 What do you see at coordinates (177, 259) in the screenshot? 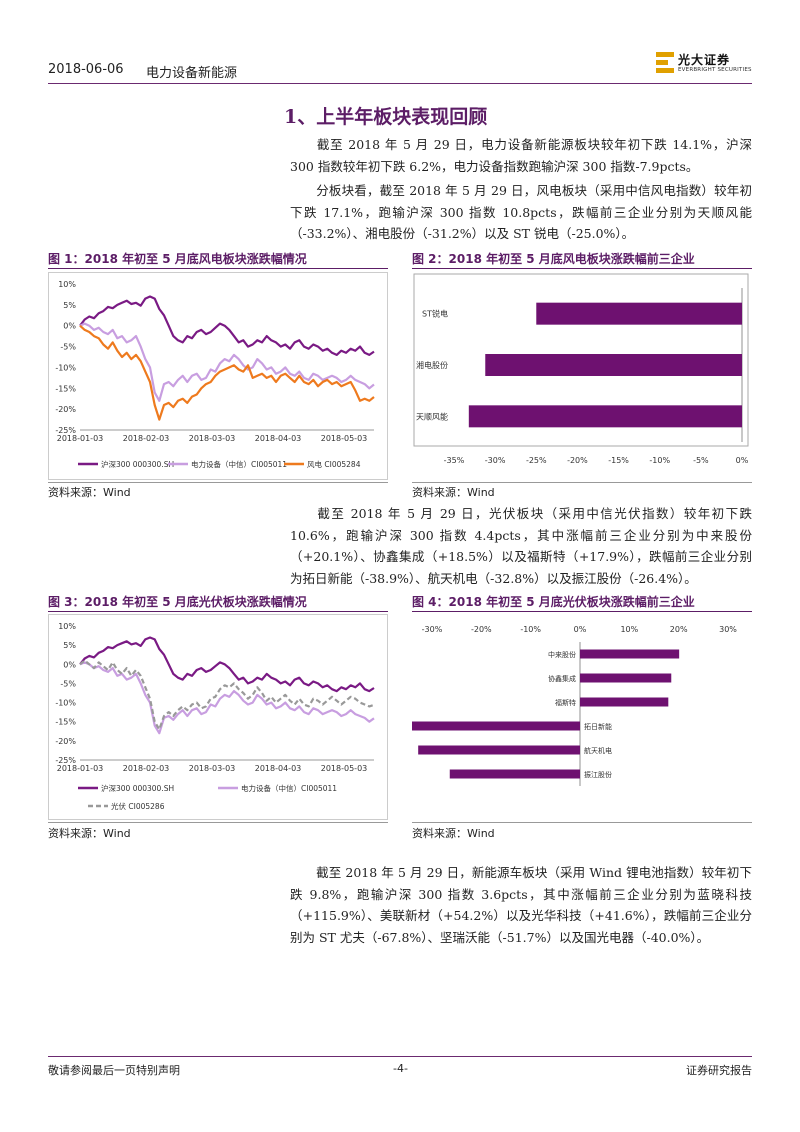
I see `fig1-title: 图 1：2018 年初至 5 月底风电板块涨跌幅情况` at bounding box center [177, 259].